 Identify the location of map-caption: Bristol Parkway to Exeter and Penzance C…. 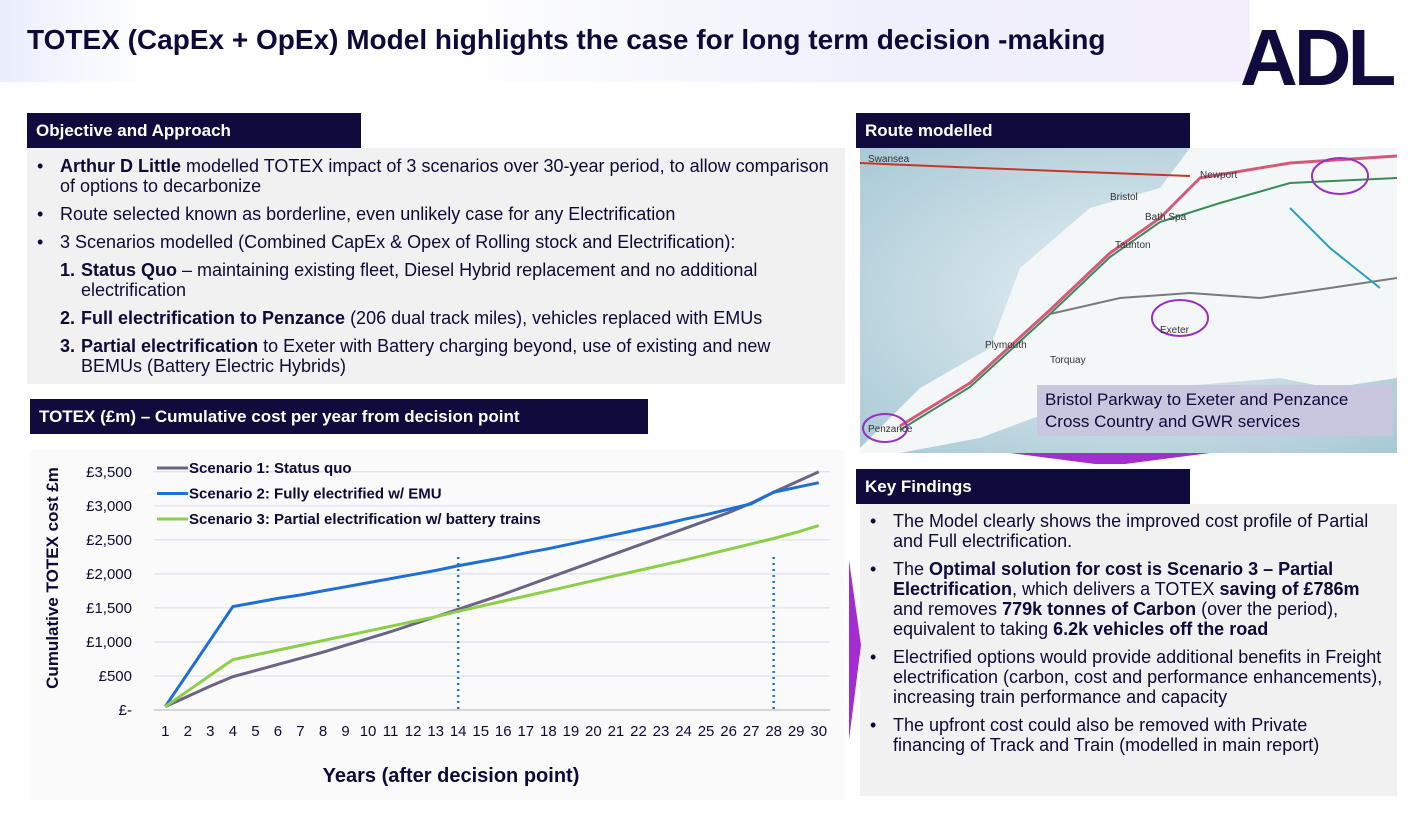
(1215, 410).